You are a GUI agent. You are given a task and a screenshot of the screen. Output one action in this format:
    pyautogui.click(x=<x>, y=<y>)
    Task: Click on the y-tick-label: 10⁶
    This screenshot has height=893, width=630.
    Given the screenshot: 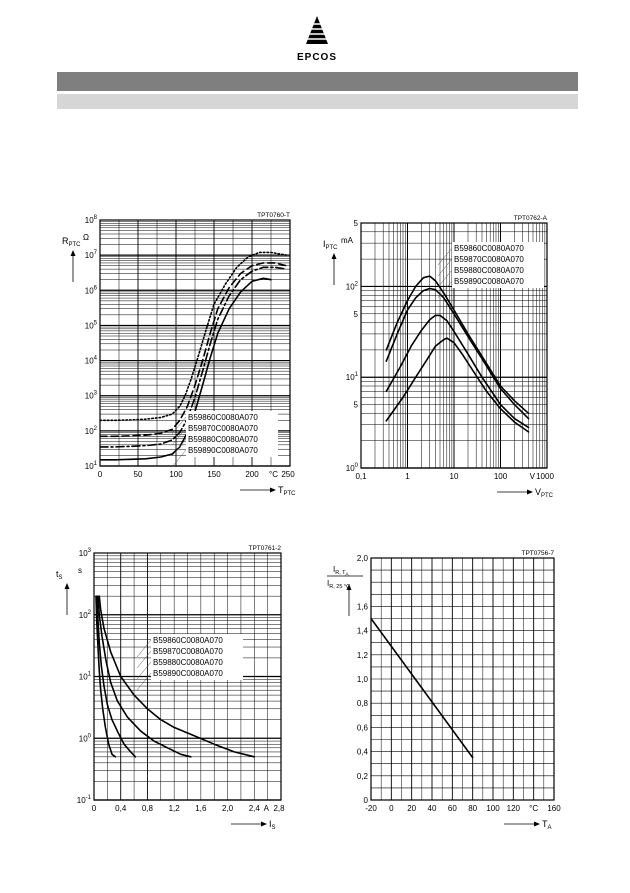 What is the action you would take?
    pyautogui.click(x=91, y=290)
    